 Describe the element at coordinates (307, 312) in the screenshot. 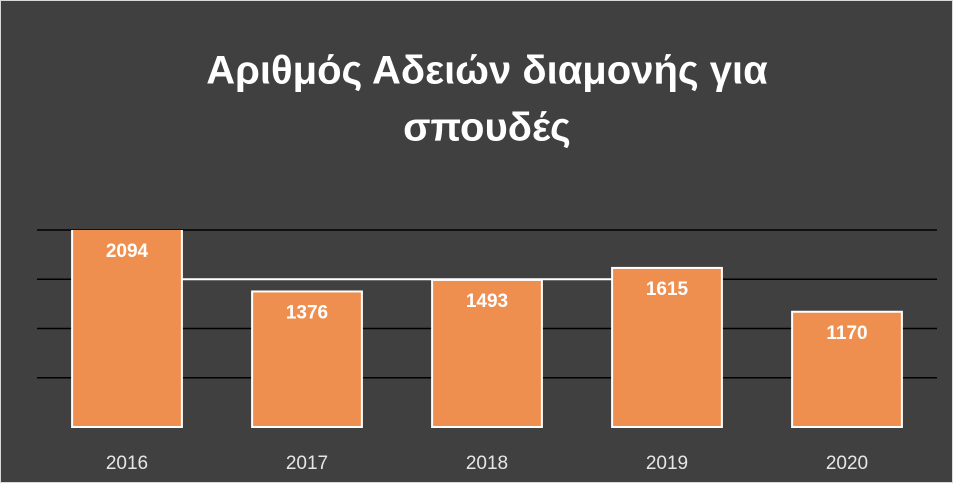

I see `data-label: 1376` at that location.